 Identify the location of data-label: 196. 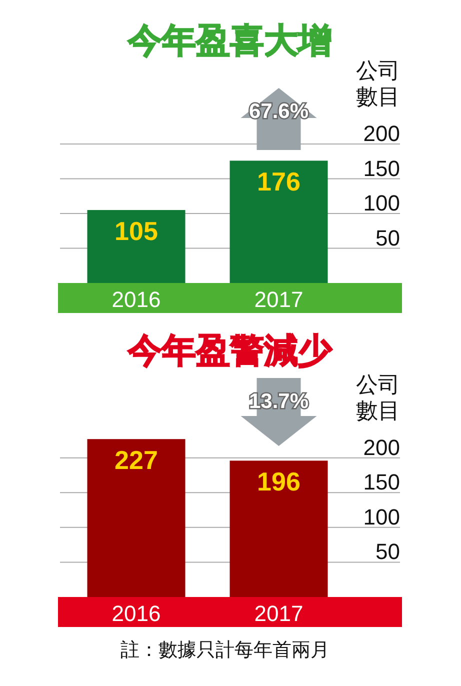
(278, 481).